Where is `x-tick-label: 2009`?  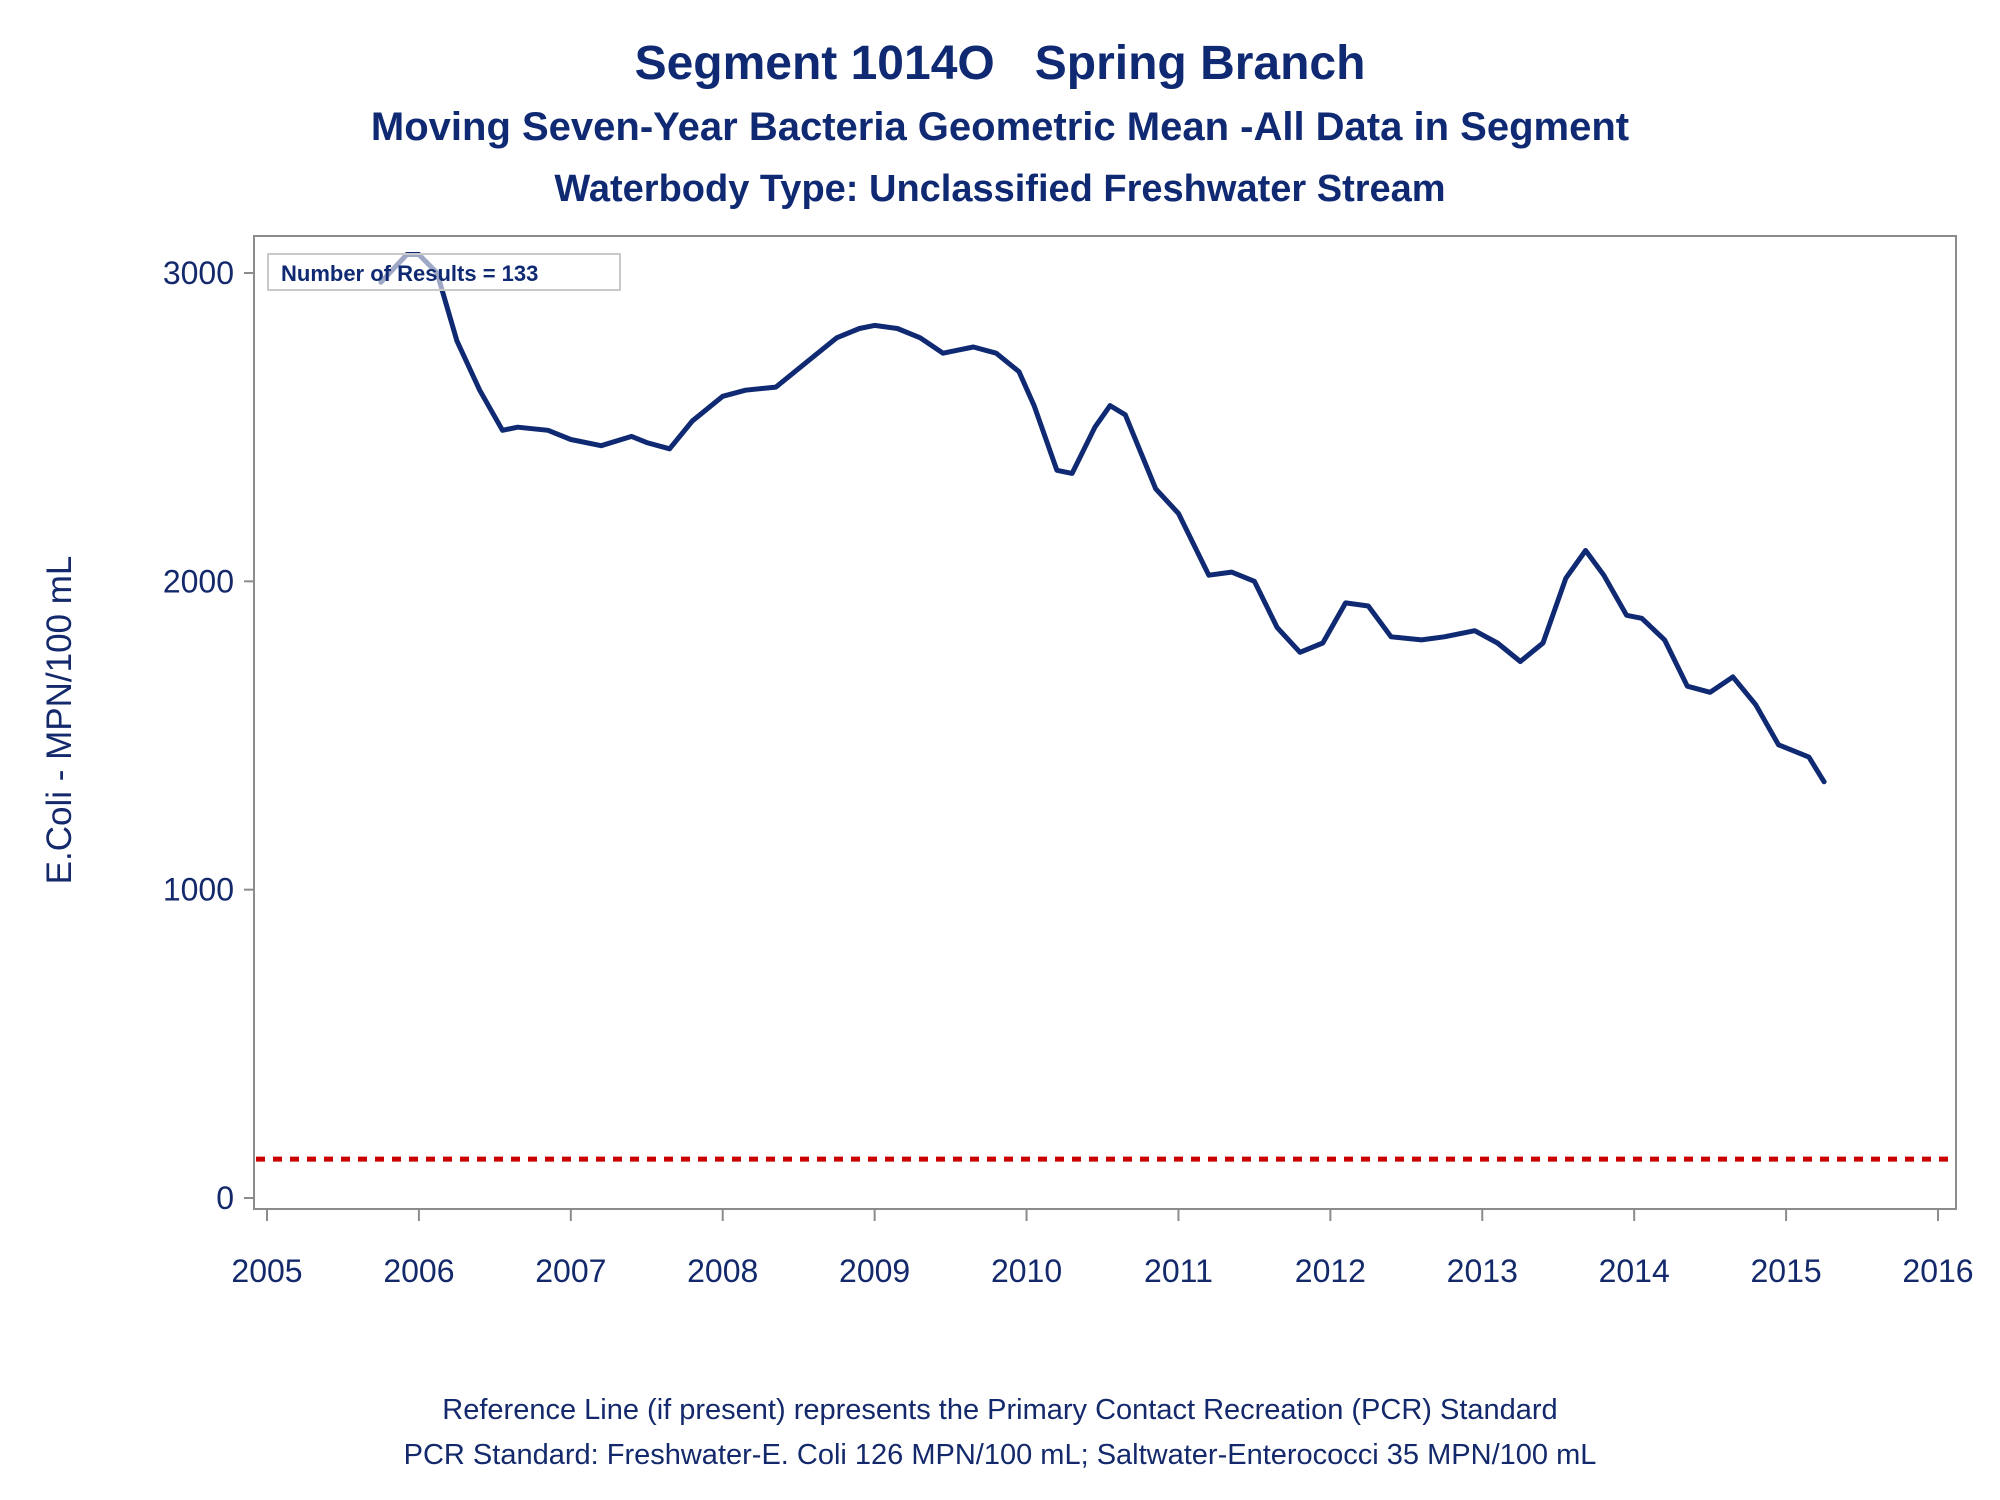
x-tick-label: 2009 is located at coordinates (874, 1271).